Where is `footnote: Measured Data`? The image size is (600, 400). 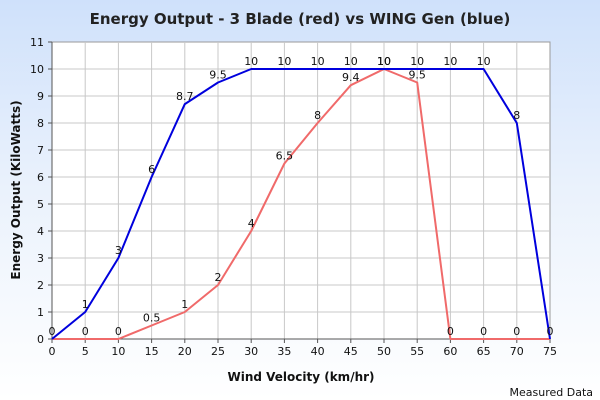
footnote: Measured Data is located at coordinates (552, 392).